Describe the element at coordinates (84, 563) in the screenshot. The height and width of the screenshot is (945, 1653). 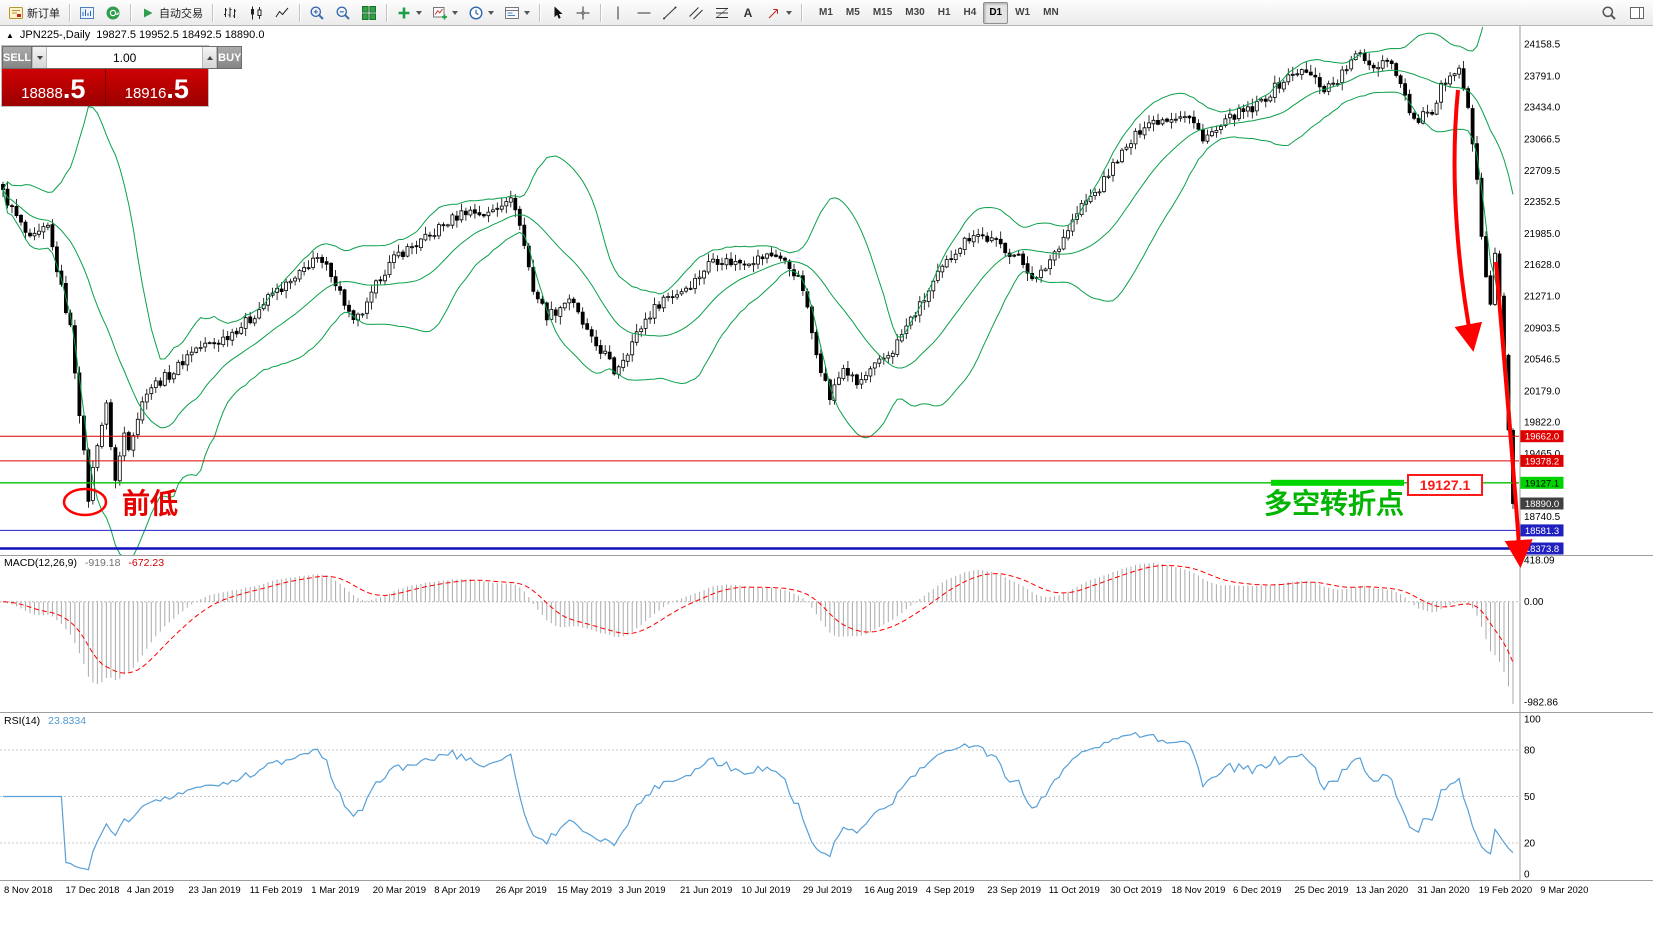
I see `macd-indicator-label: MACD(12,26,9) -919.18 -672.23` at that location.